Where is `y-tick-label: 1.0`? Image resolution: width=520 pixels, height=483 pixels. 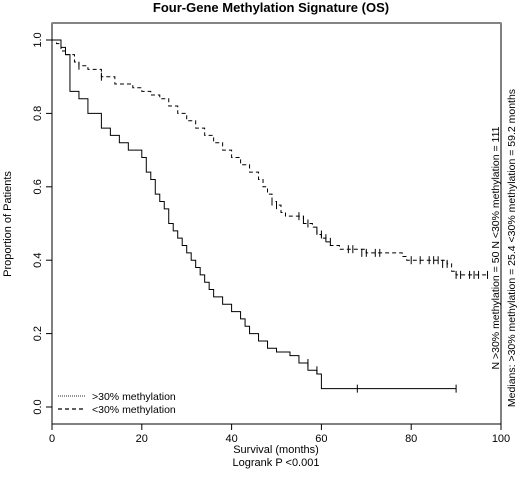 y-tick-label: 1.0 is located at coordinates (38, 39).